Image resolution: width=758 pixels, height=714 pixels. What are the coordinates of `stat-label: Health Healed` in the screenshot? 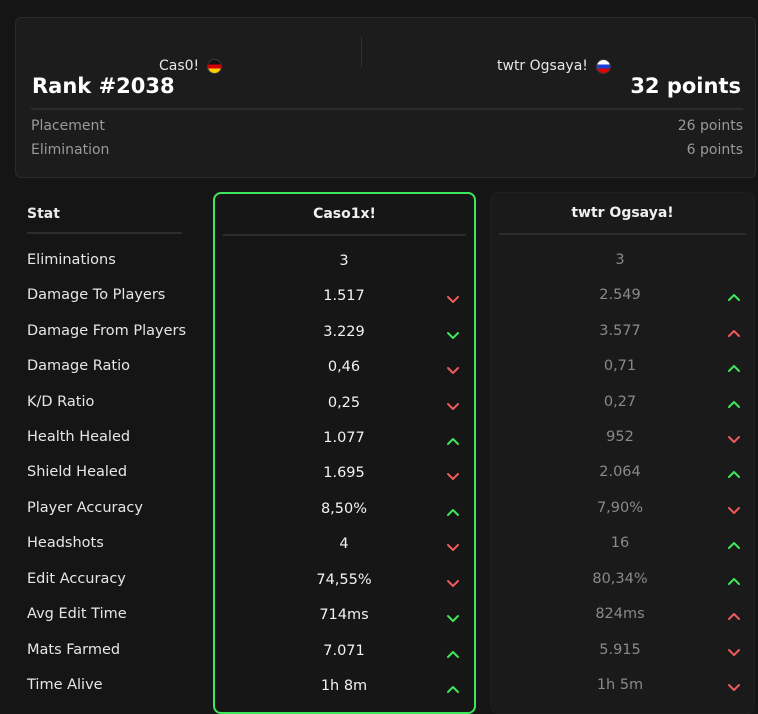 It's located at (79, 437).